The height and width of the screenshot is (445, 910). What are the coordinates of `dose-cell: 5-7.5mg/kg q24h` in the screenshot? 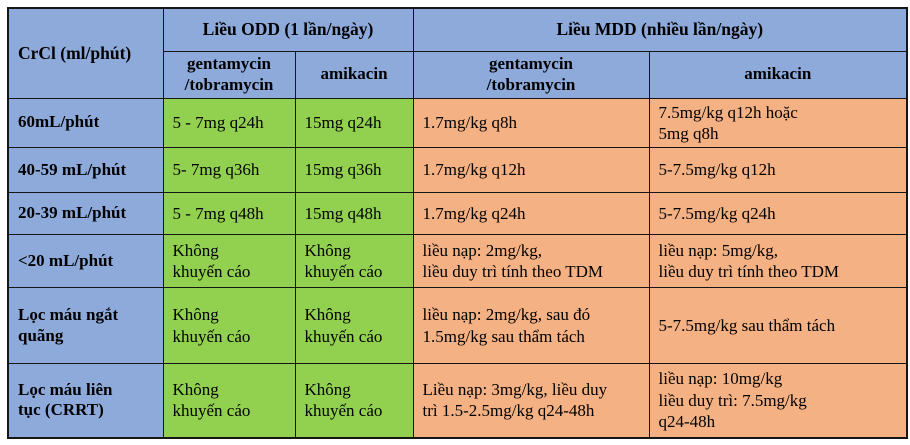 It's located at (778, 213).